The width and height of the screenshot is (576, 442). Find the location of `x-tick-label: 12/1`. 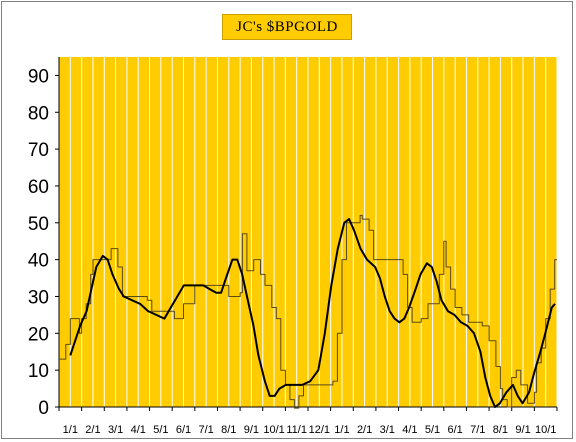

x-tick-label: 12/1 is located at coordinates (319, 430).